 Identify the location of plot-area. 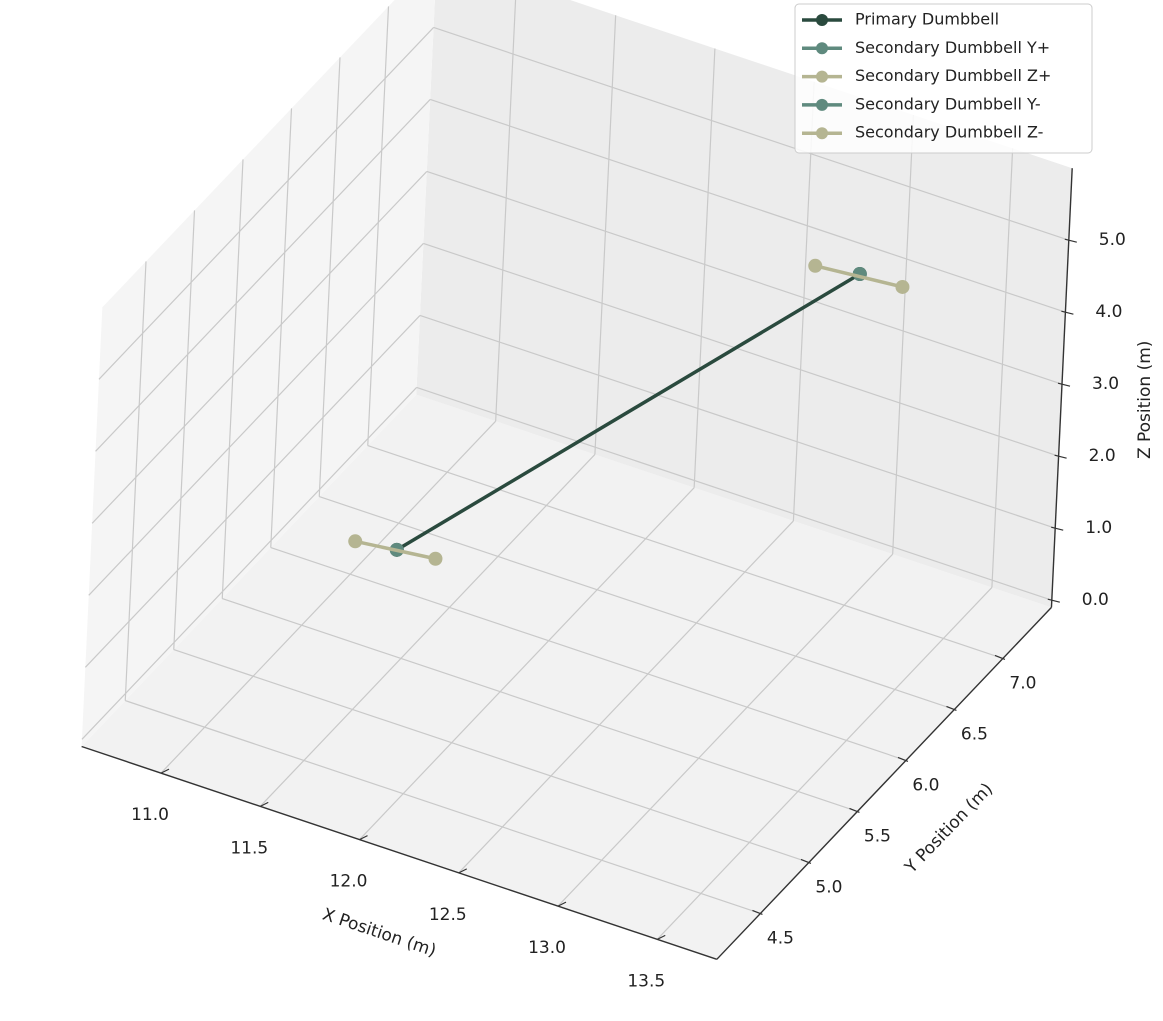
(629, 412).